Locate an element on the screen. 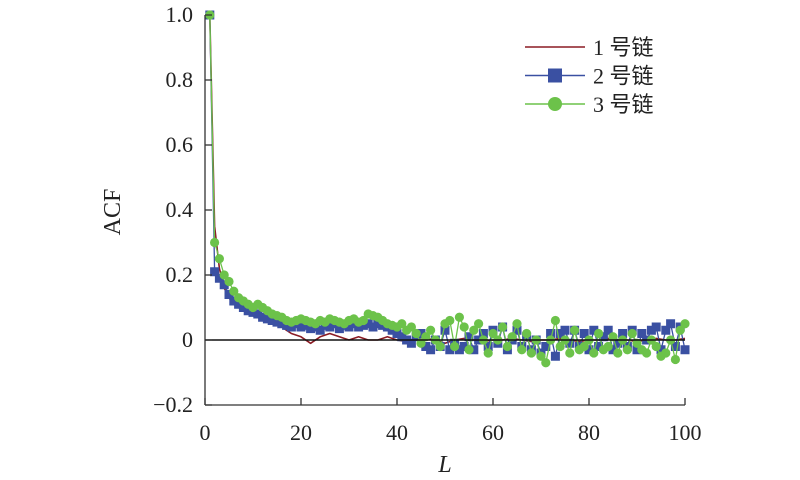  y-tick-label: 0.4 is located at coordinates (180, 209).